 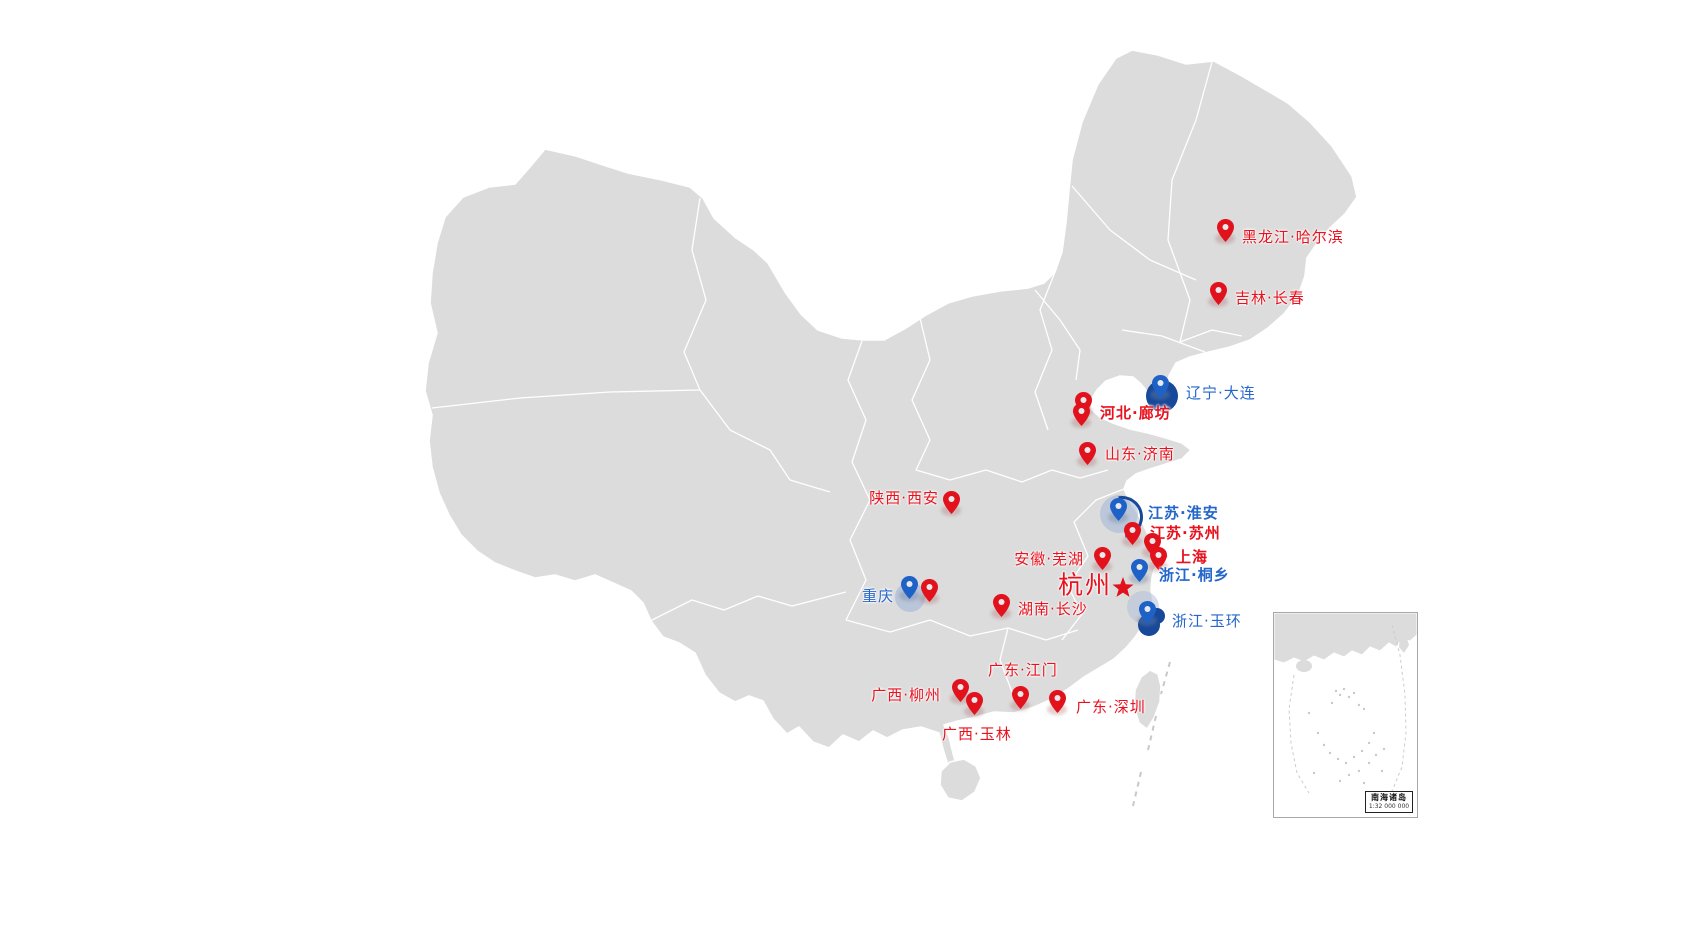 What do you see at coordinates (1390, 714) in the screenshot?
I see `inset-dash-line-east` at bounding box center [1390, 714].